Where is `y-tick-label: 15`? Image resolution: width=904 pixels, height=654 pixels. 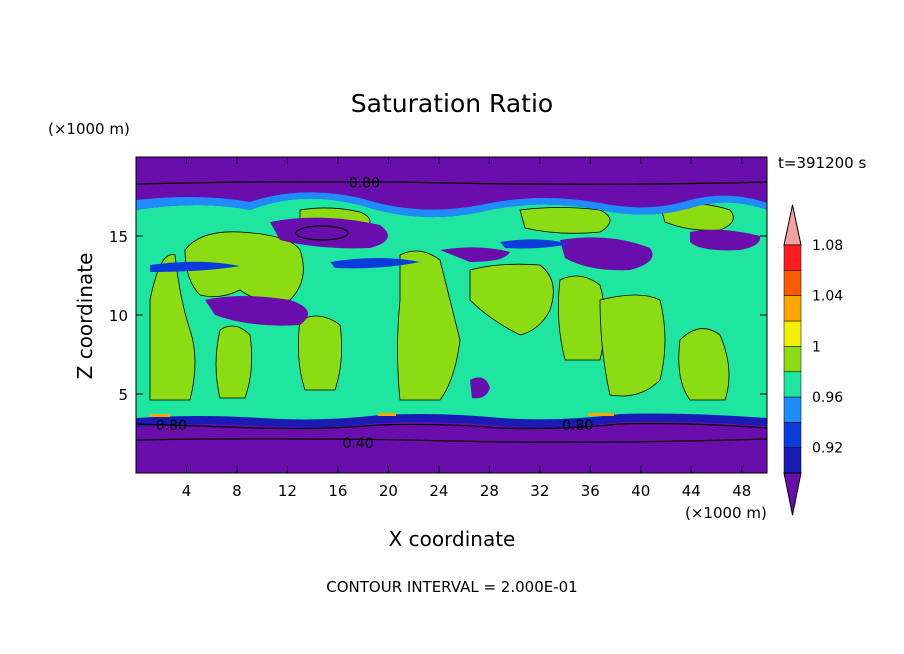
y-tick-label: 15 is located at coordinates (118, 237).